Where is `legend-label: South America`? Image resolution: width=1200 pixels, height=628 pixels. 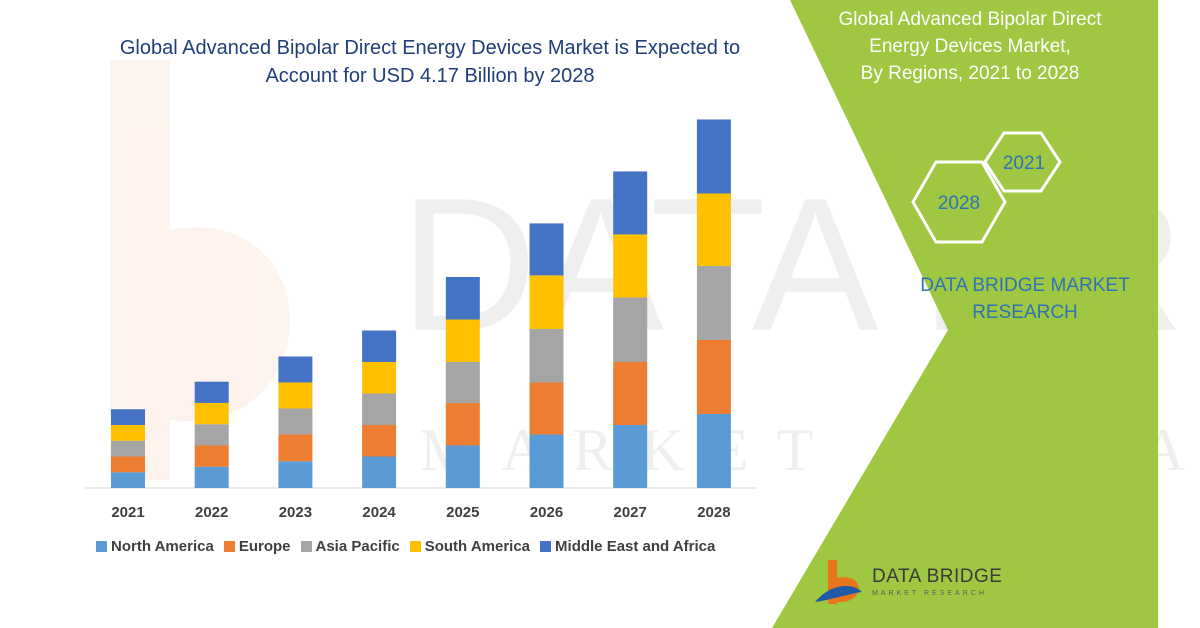
legend-label: South America is located at coordinates (477, 546).